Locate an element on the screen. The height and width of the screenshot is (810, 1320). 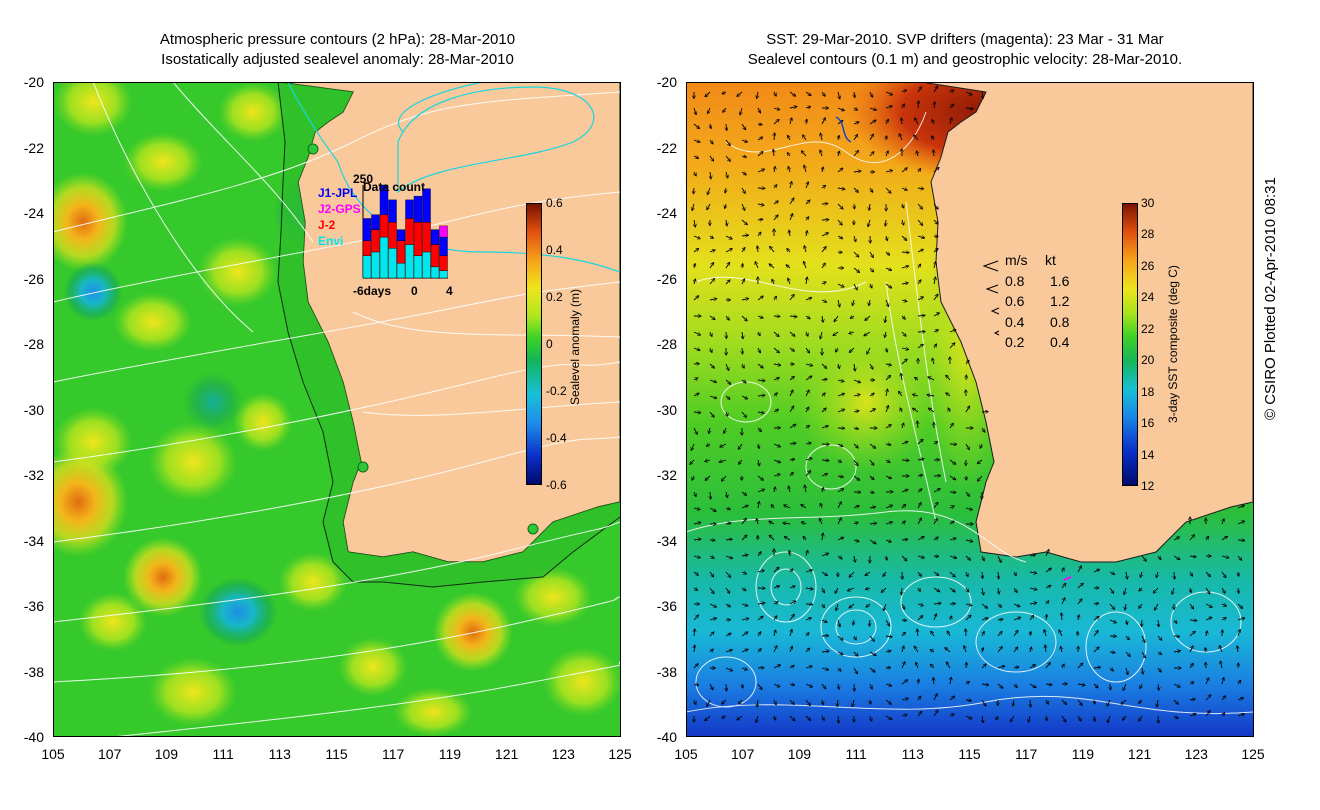
velocity-legend-kt-header: kt is located at coordinates (1050, 260).